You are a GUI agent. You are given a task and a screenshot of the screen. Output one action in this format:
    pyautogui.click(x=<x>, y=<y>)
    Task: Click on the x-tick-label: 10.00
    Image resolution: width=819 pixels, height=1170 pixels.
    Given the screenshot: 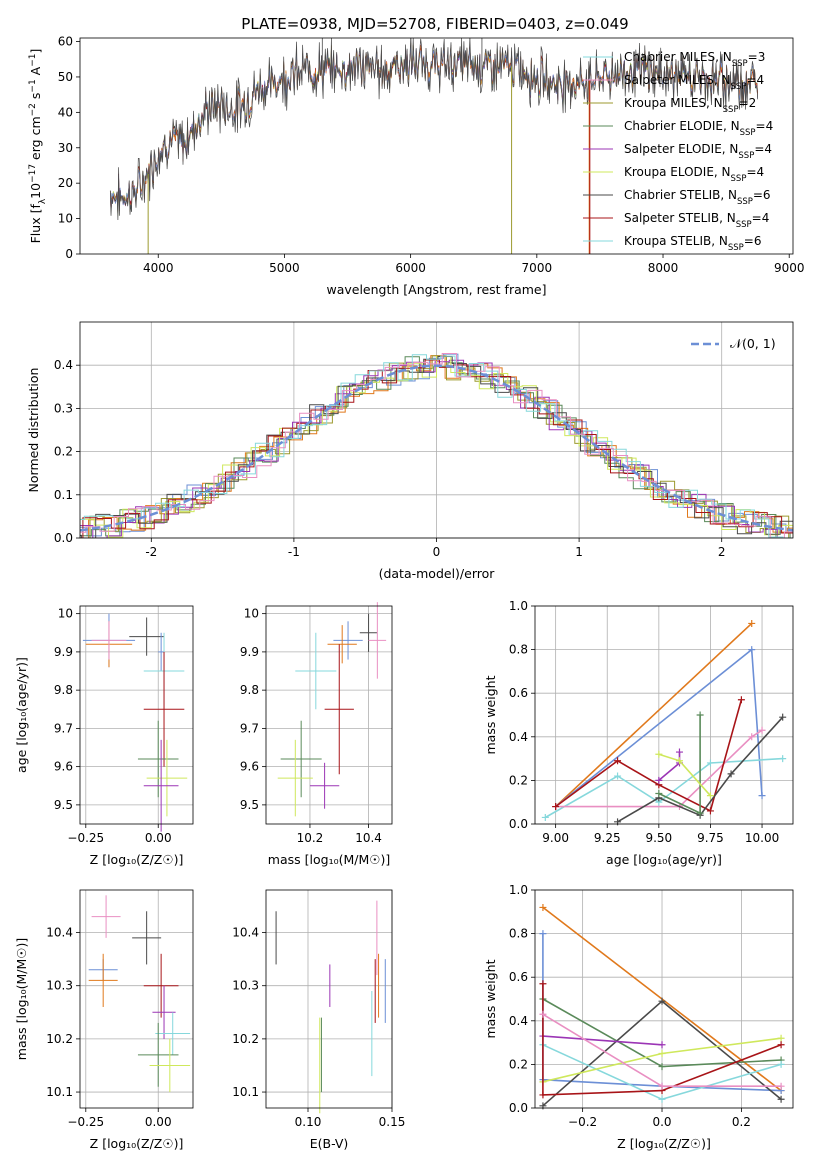 What is the action you would take?
    pyautogui.click(x=762, y=838)
    